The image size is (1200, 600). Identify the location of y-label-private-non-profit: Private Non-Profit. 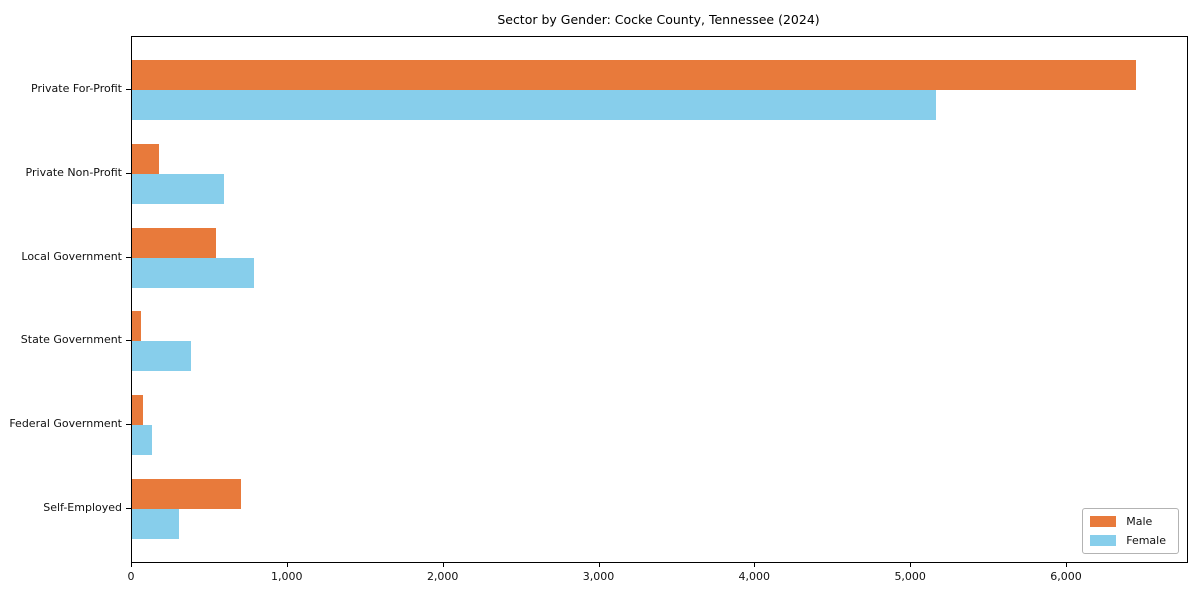
(73, 172).